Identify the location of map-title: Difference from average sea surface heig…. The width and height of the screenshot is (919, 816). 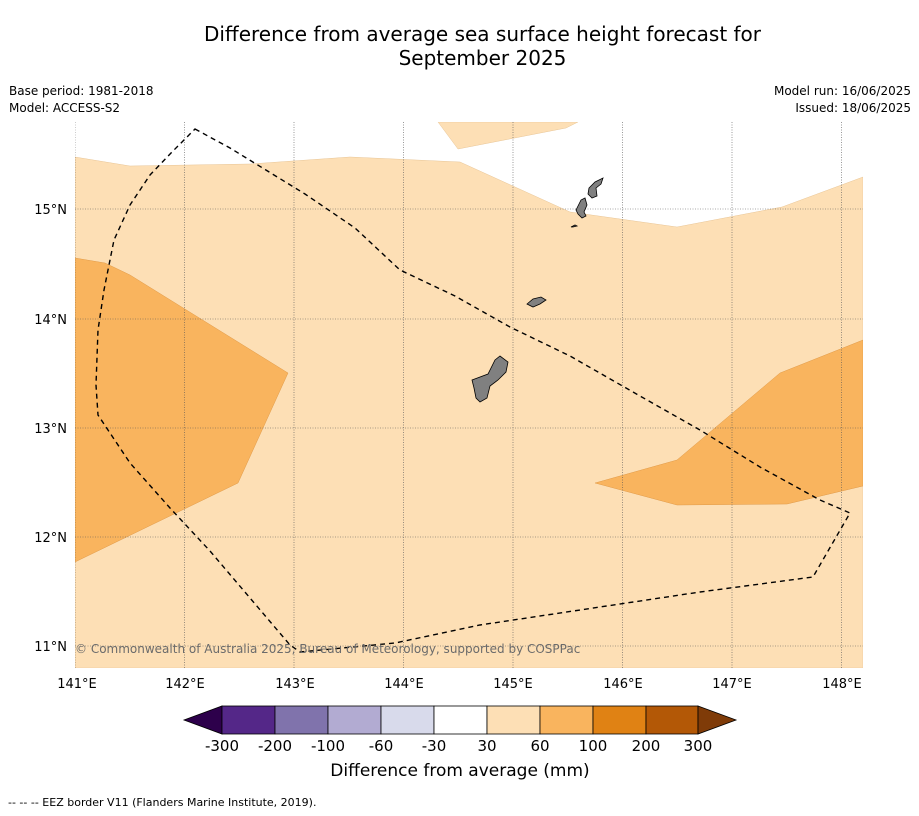
(459, 46).